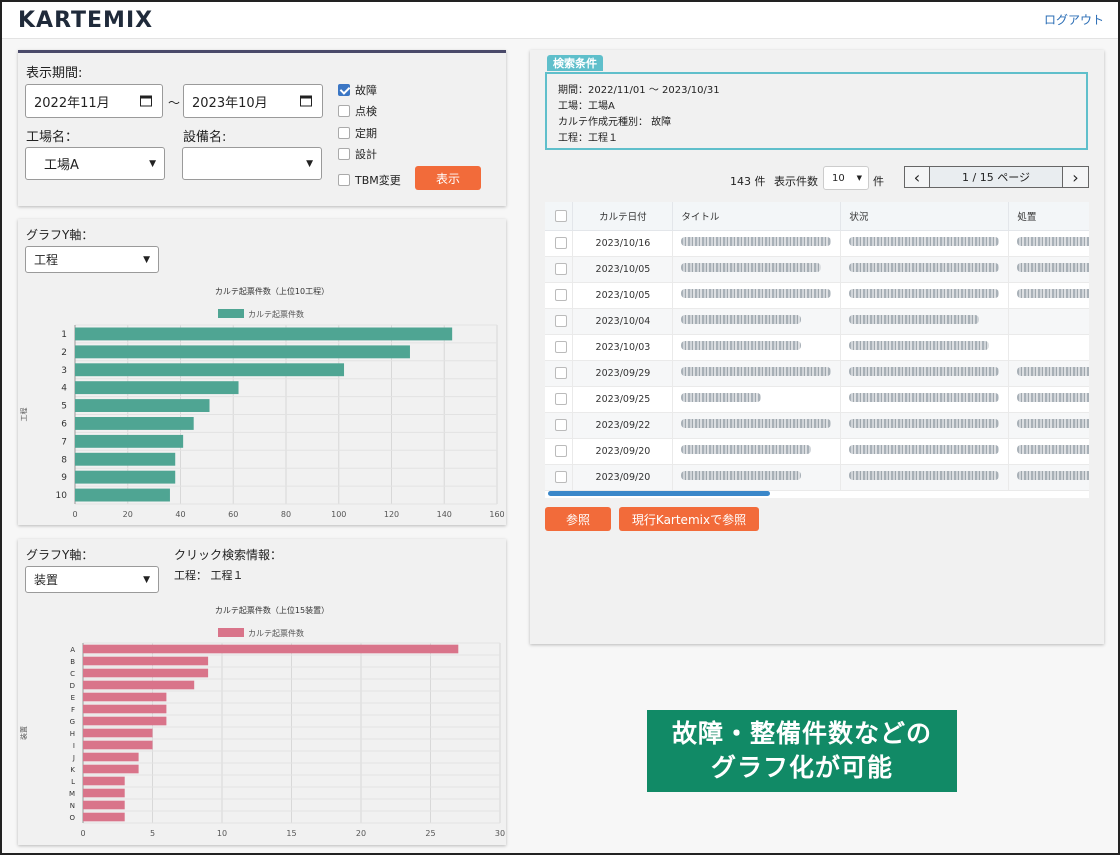  I want to click on check-design: 設計, so click(357, 154).